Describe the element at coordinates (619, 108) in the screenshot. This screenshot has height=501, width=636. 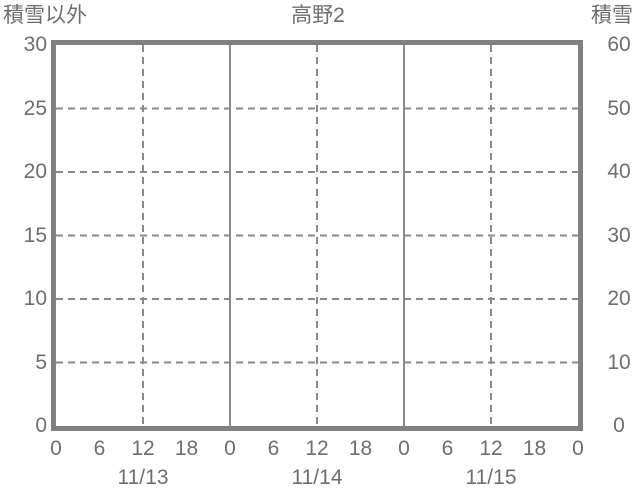
I see `y-right-tick-label: 50` at that location.